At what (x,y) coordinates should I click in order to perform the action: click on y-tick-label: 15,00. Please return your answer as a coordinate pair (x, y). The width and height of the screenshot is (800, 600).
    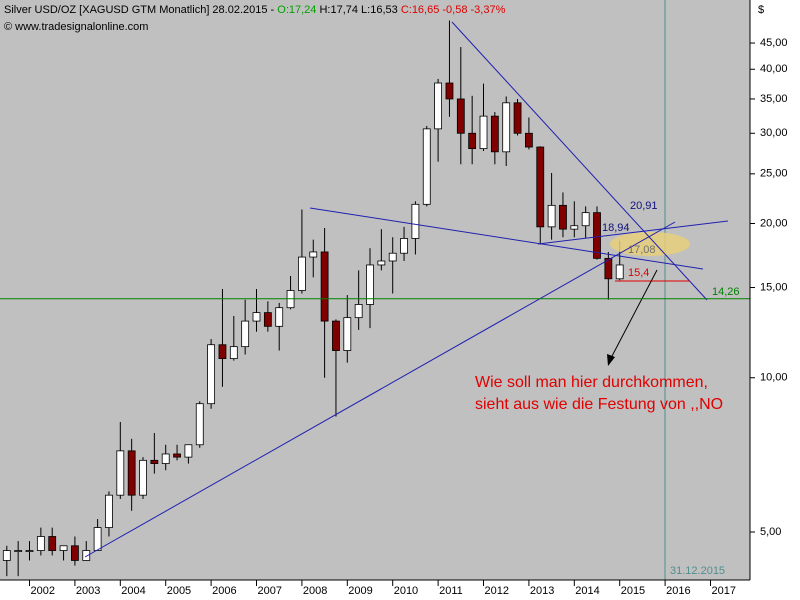
    Looking at the image, I should click on (774, 287).